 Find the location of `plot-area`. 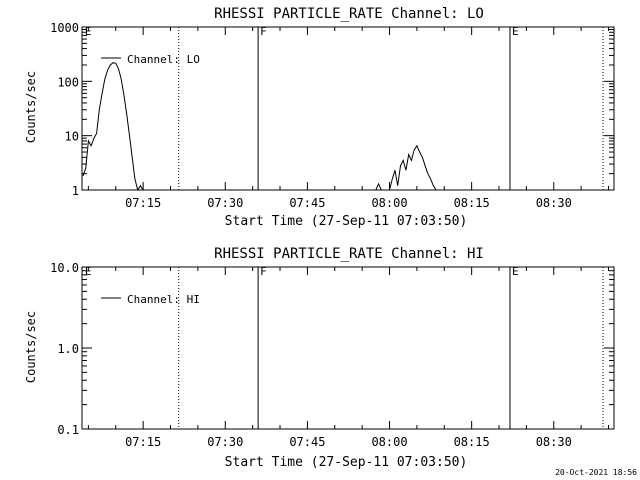

plot-area is located at coordinates (259, 126).